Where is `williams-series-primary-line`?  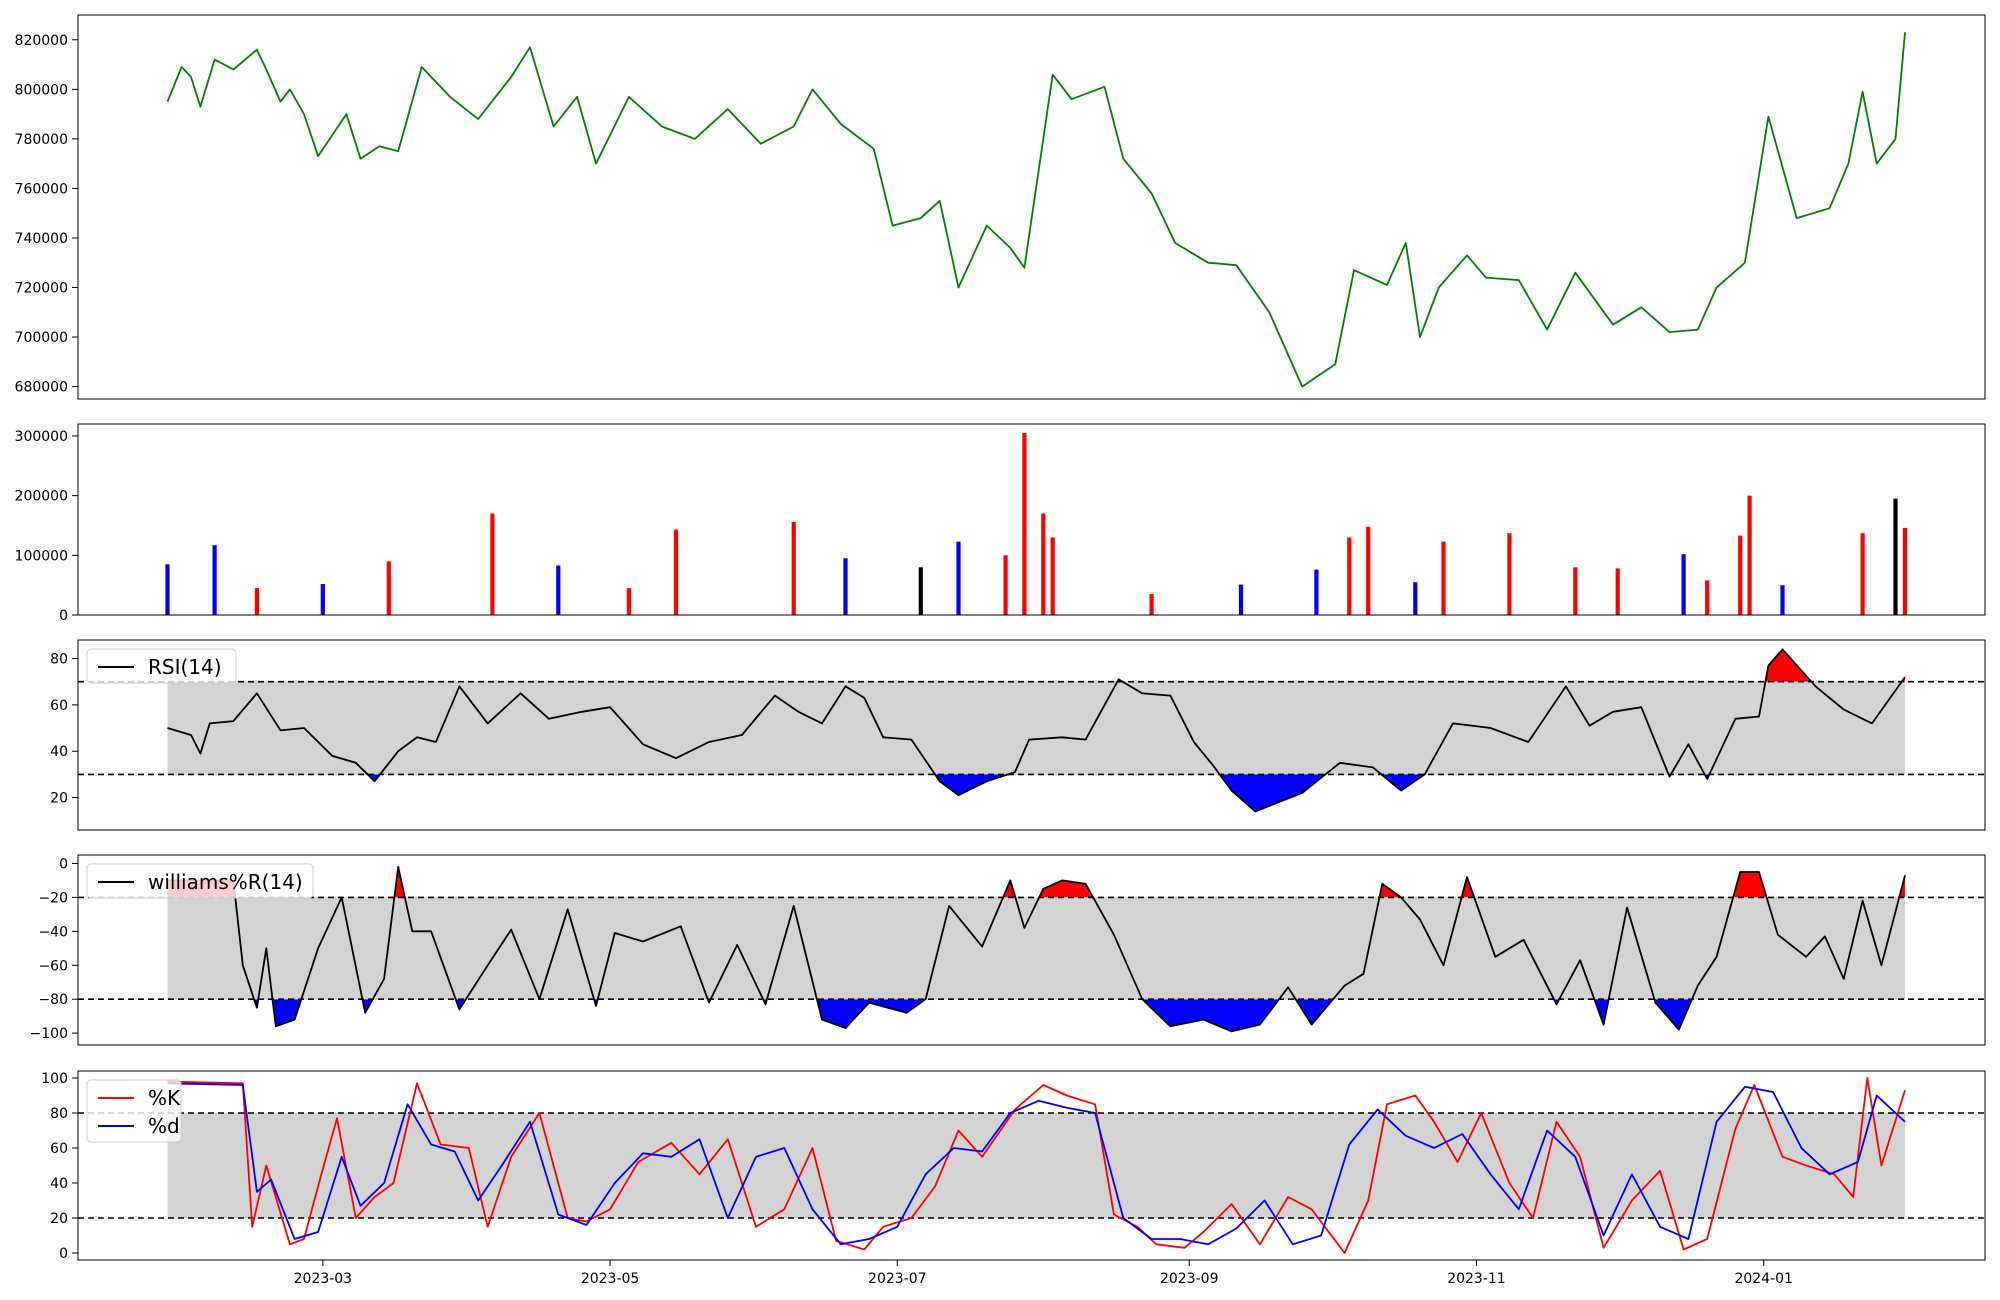 williams-series-primary-line is located at coordinates (1036, 949).